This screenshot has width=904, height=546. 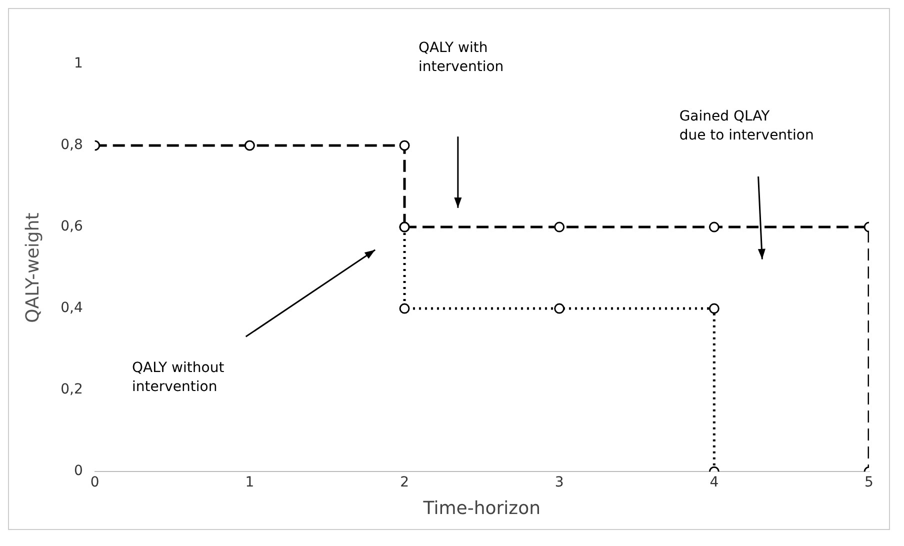 What do you see at coordinates (481, 508) in the screenshot?
I see `x-axis-title: Time-horizon` at bounding box center [481, 508].